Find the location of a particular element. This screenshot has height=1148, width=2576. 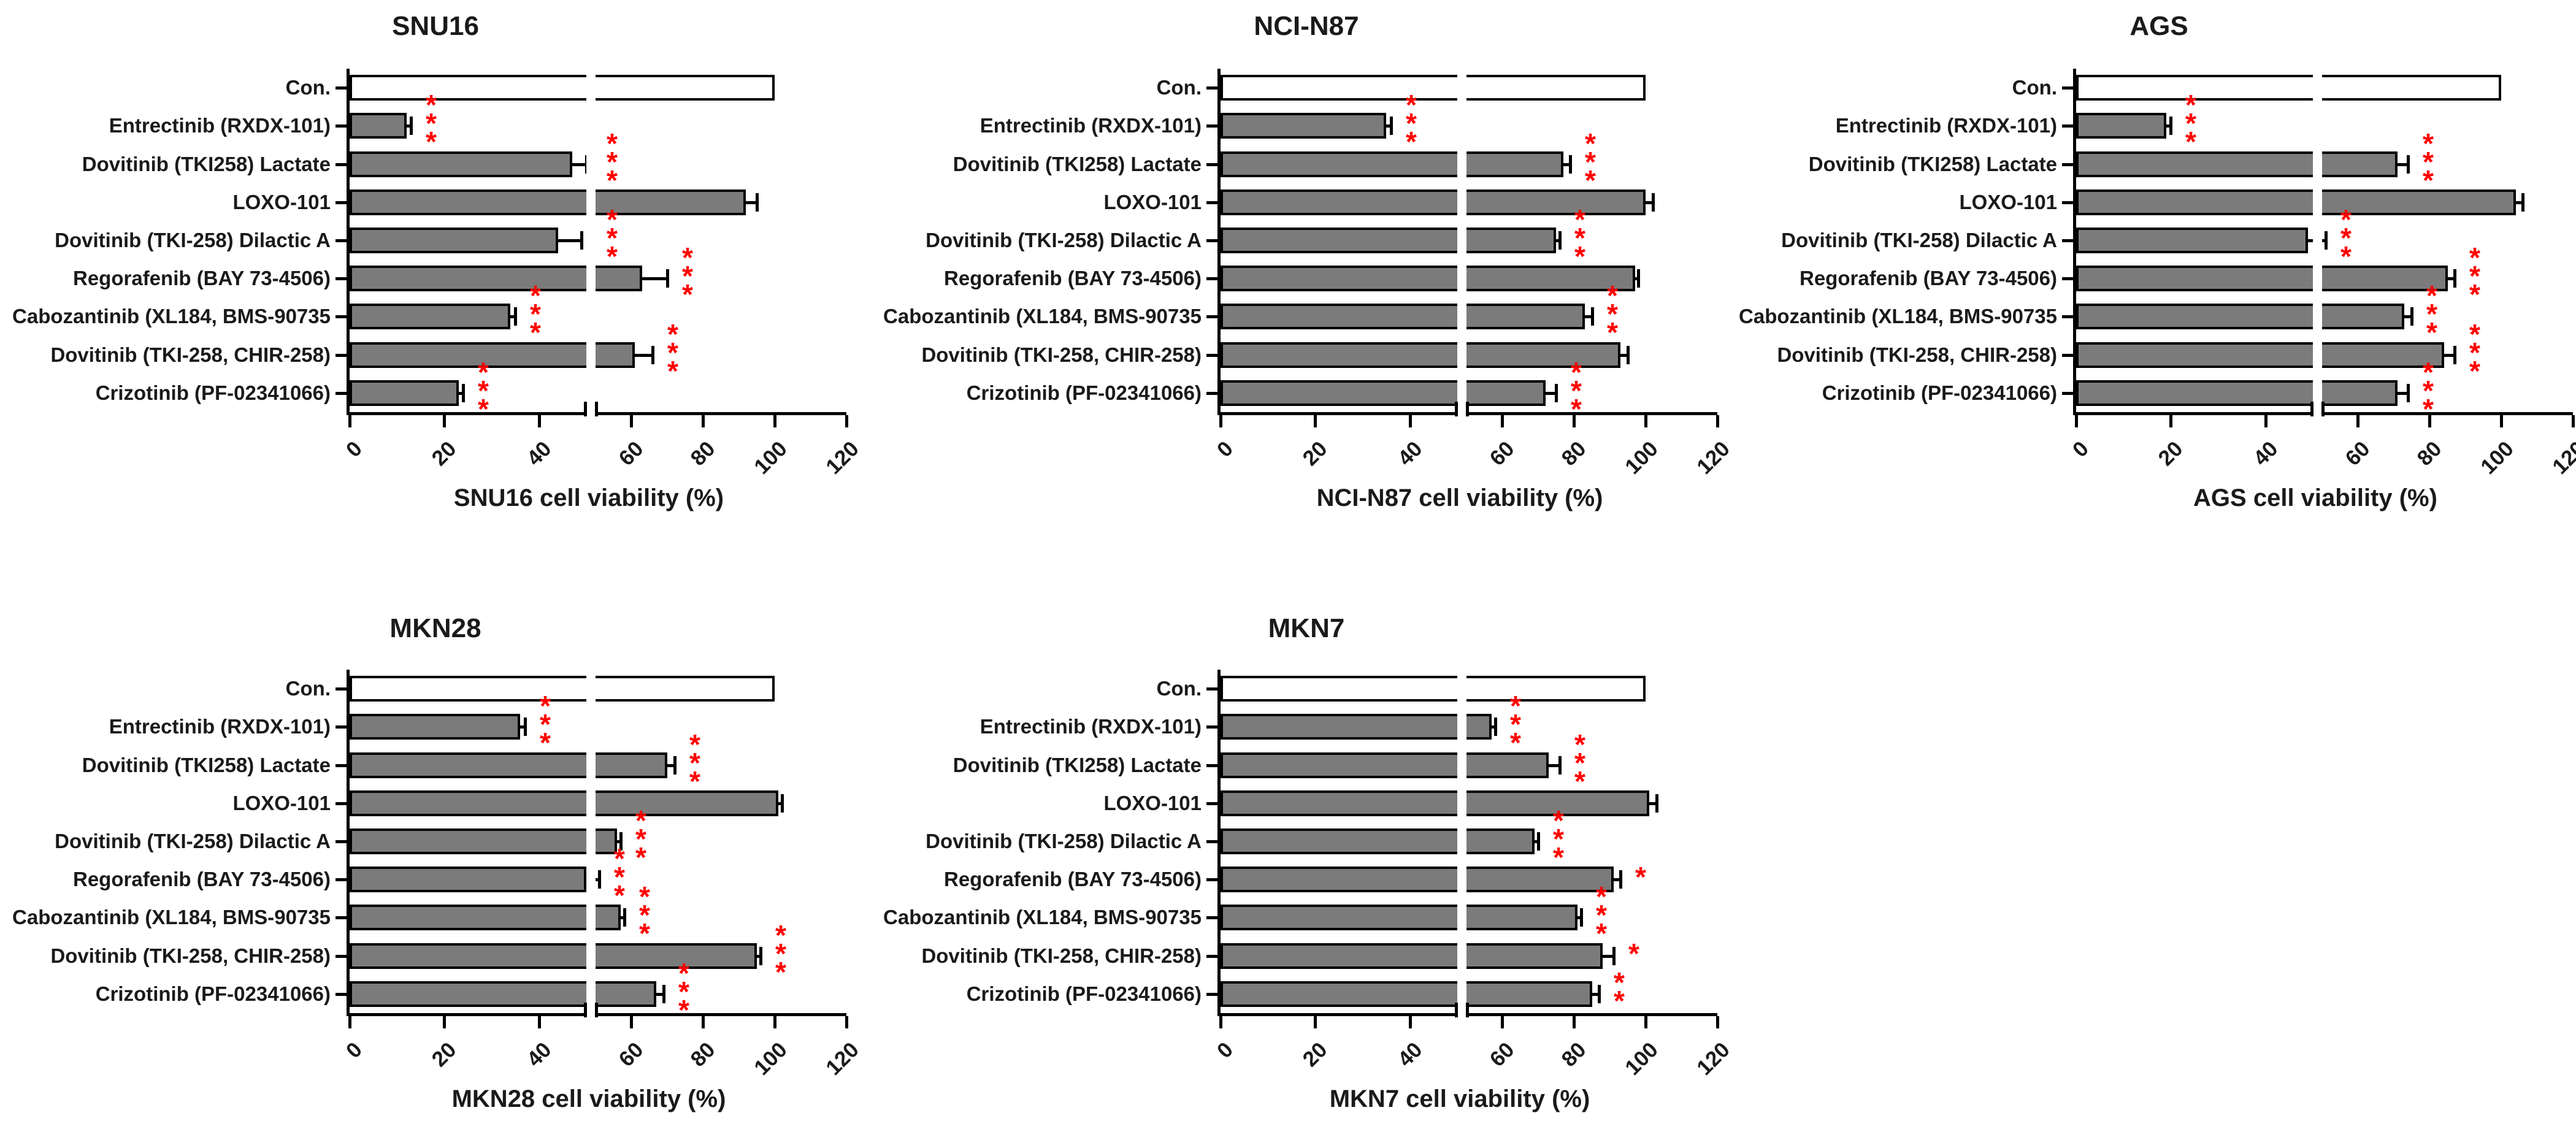

x-tick-label: 40 is located at coordinates (1410, 454).